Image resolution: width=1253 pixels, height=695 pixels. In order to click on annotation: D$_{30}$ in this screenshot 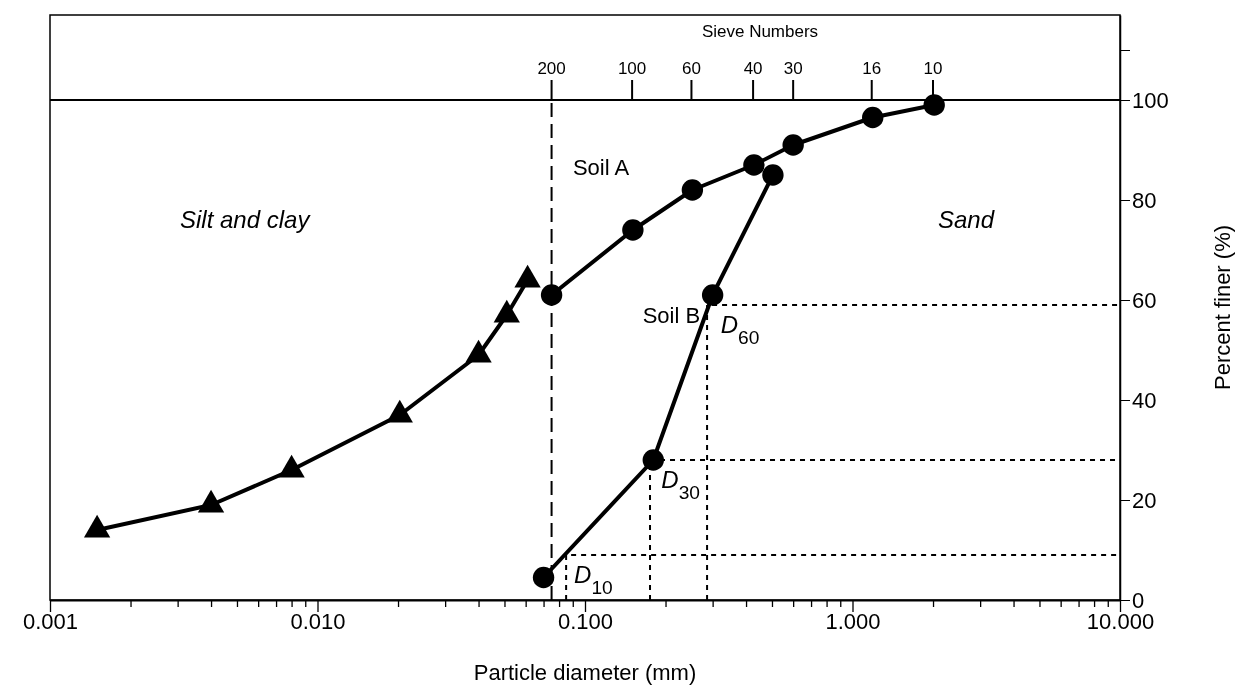, I will do `click(680, 484)`.